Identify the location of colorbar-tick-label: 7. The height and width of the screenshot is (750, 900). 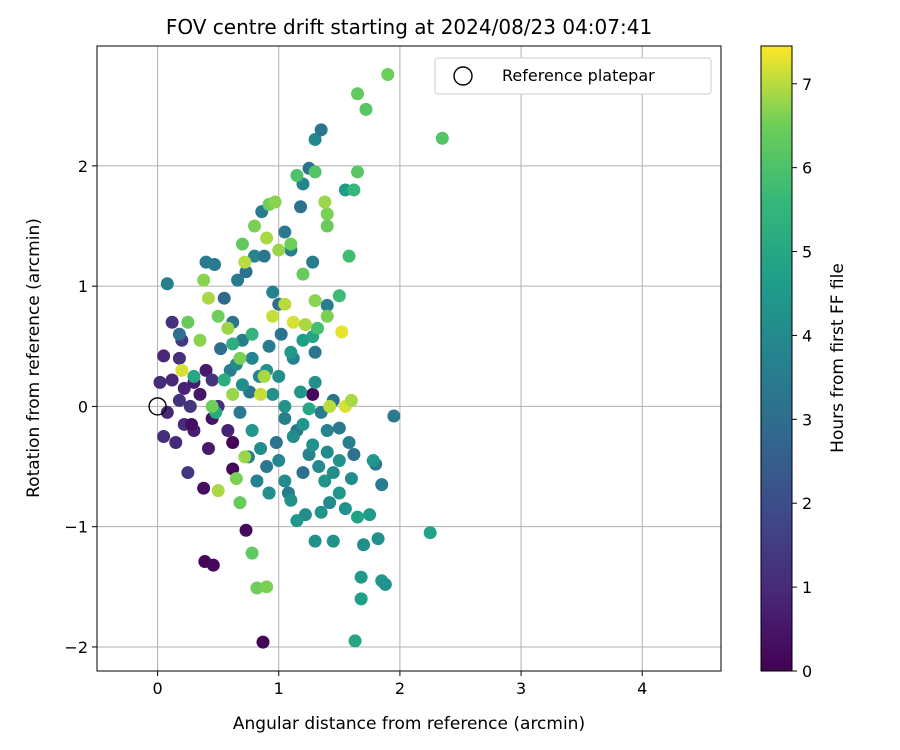
(807, 84).